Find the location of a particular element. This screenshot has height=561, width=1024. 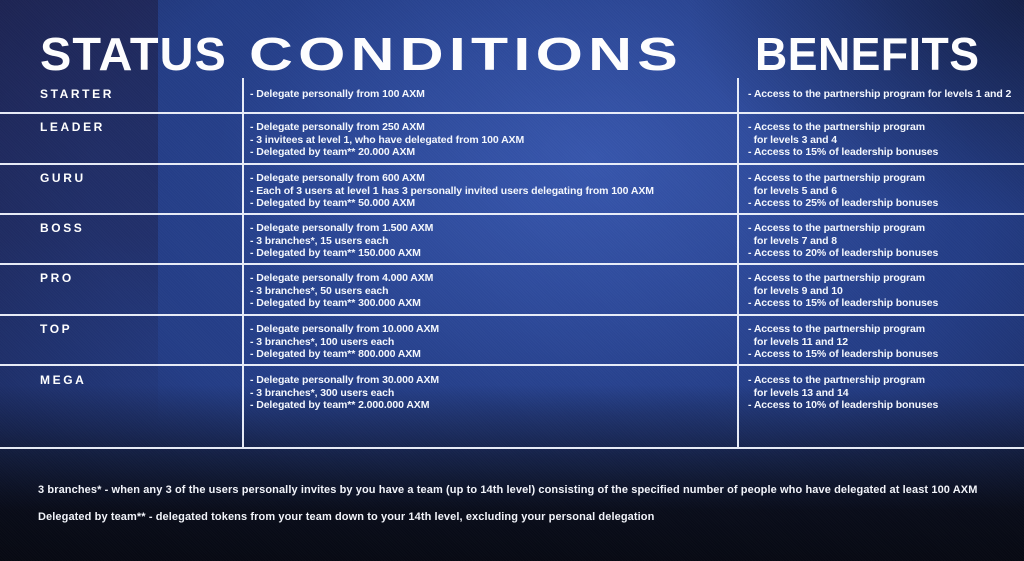

status-cell: LEADER is located at coordinates (72, 127).